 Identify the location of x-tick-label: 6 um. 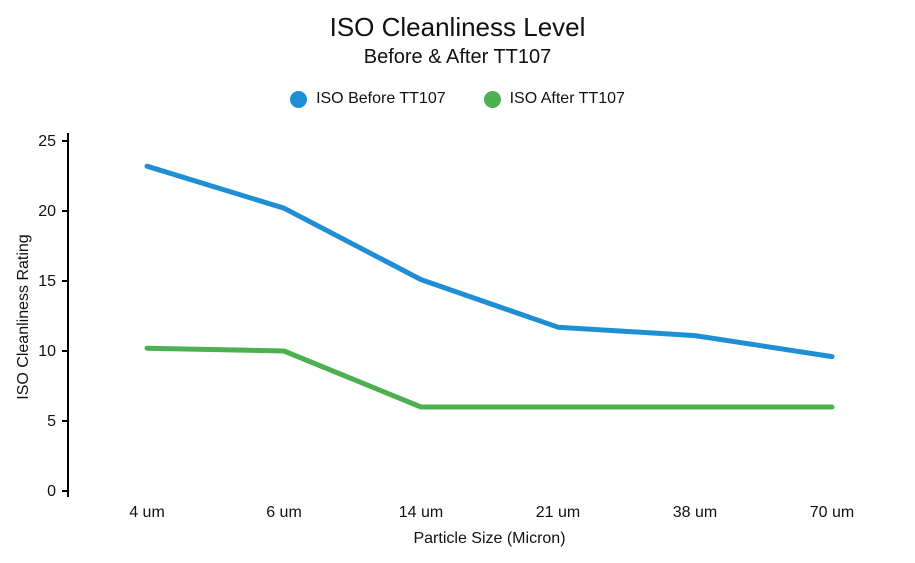
(284, 512).